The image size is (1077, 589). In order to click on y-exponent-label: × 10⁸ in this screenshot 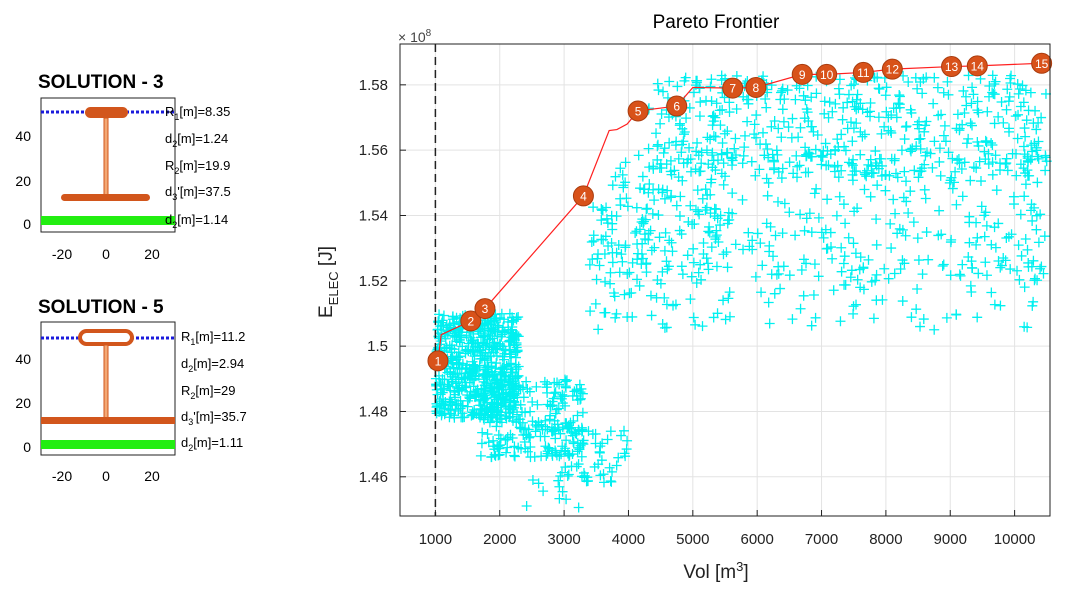, I will do `click(415, 36)`.